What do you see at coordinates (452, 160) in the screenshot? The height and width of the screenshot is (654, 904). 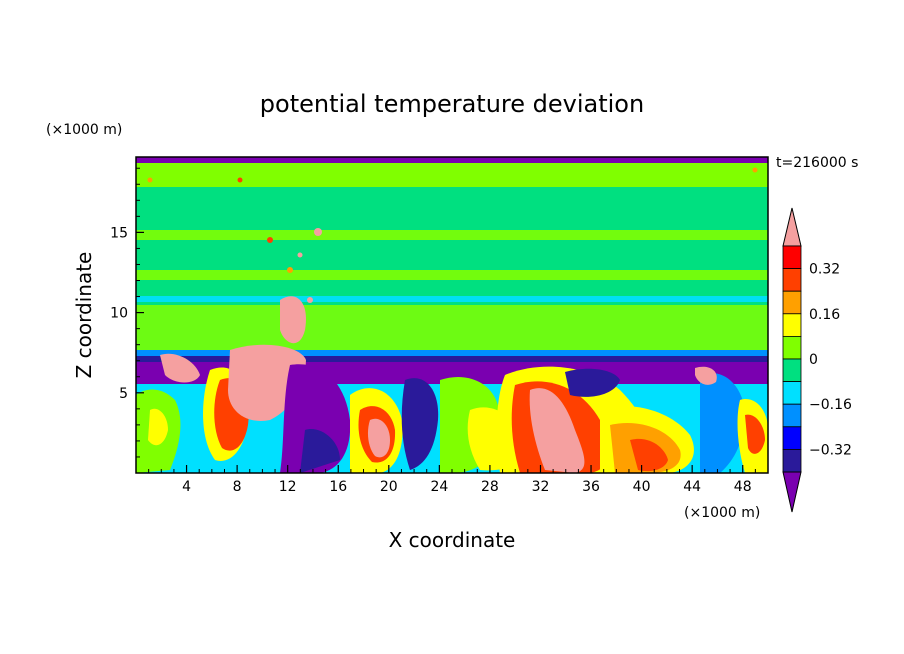 I see `top-purple-strip` at bounding box center [452, 160].